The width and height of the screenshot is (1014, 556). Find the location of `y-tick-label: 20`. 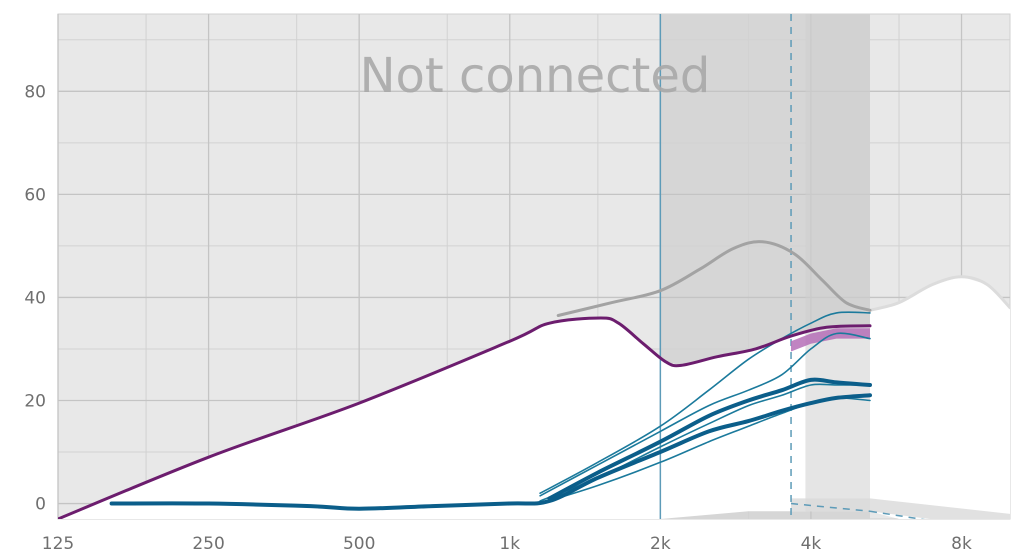

y-tick-label: 20 is located at coordinates (35, 401).